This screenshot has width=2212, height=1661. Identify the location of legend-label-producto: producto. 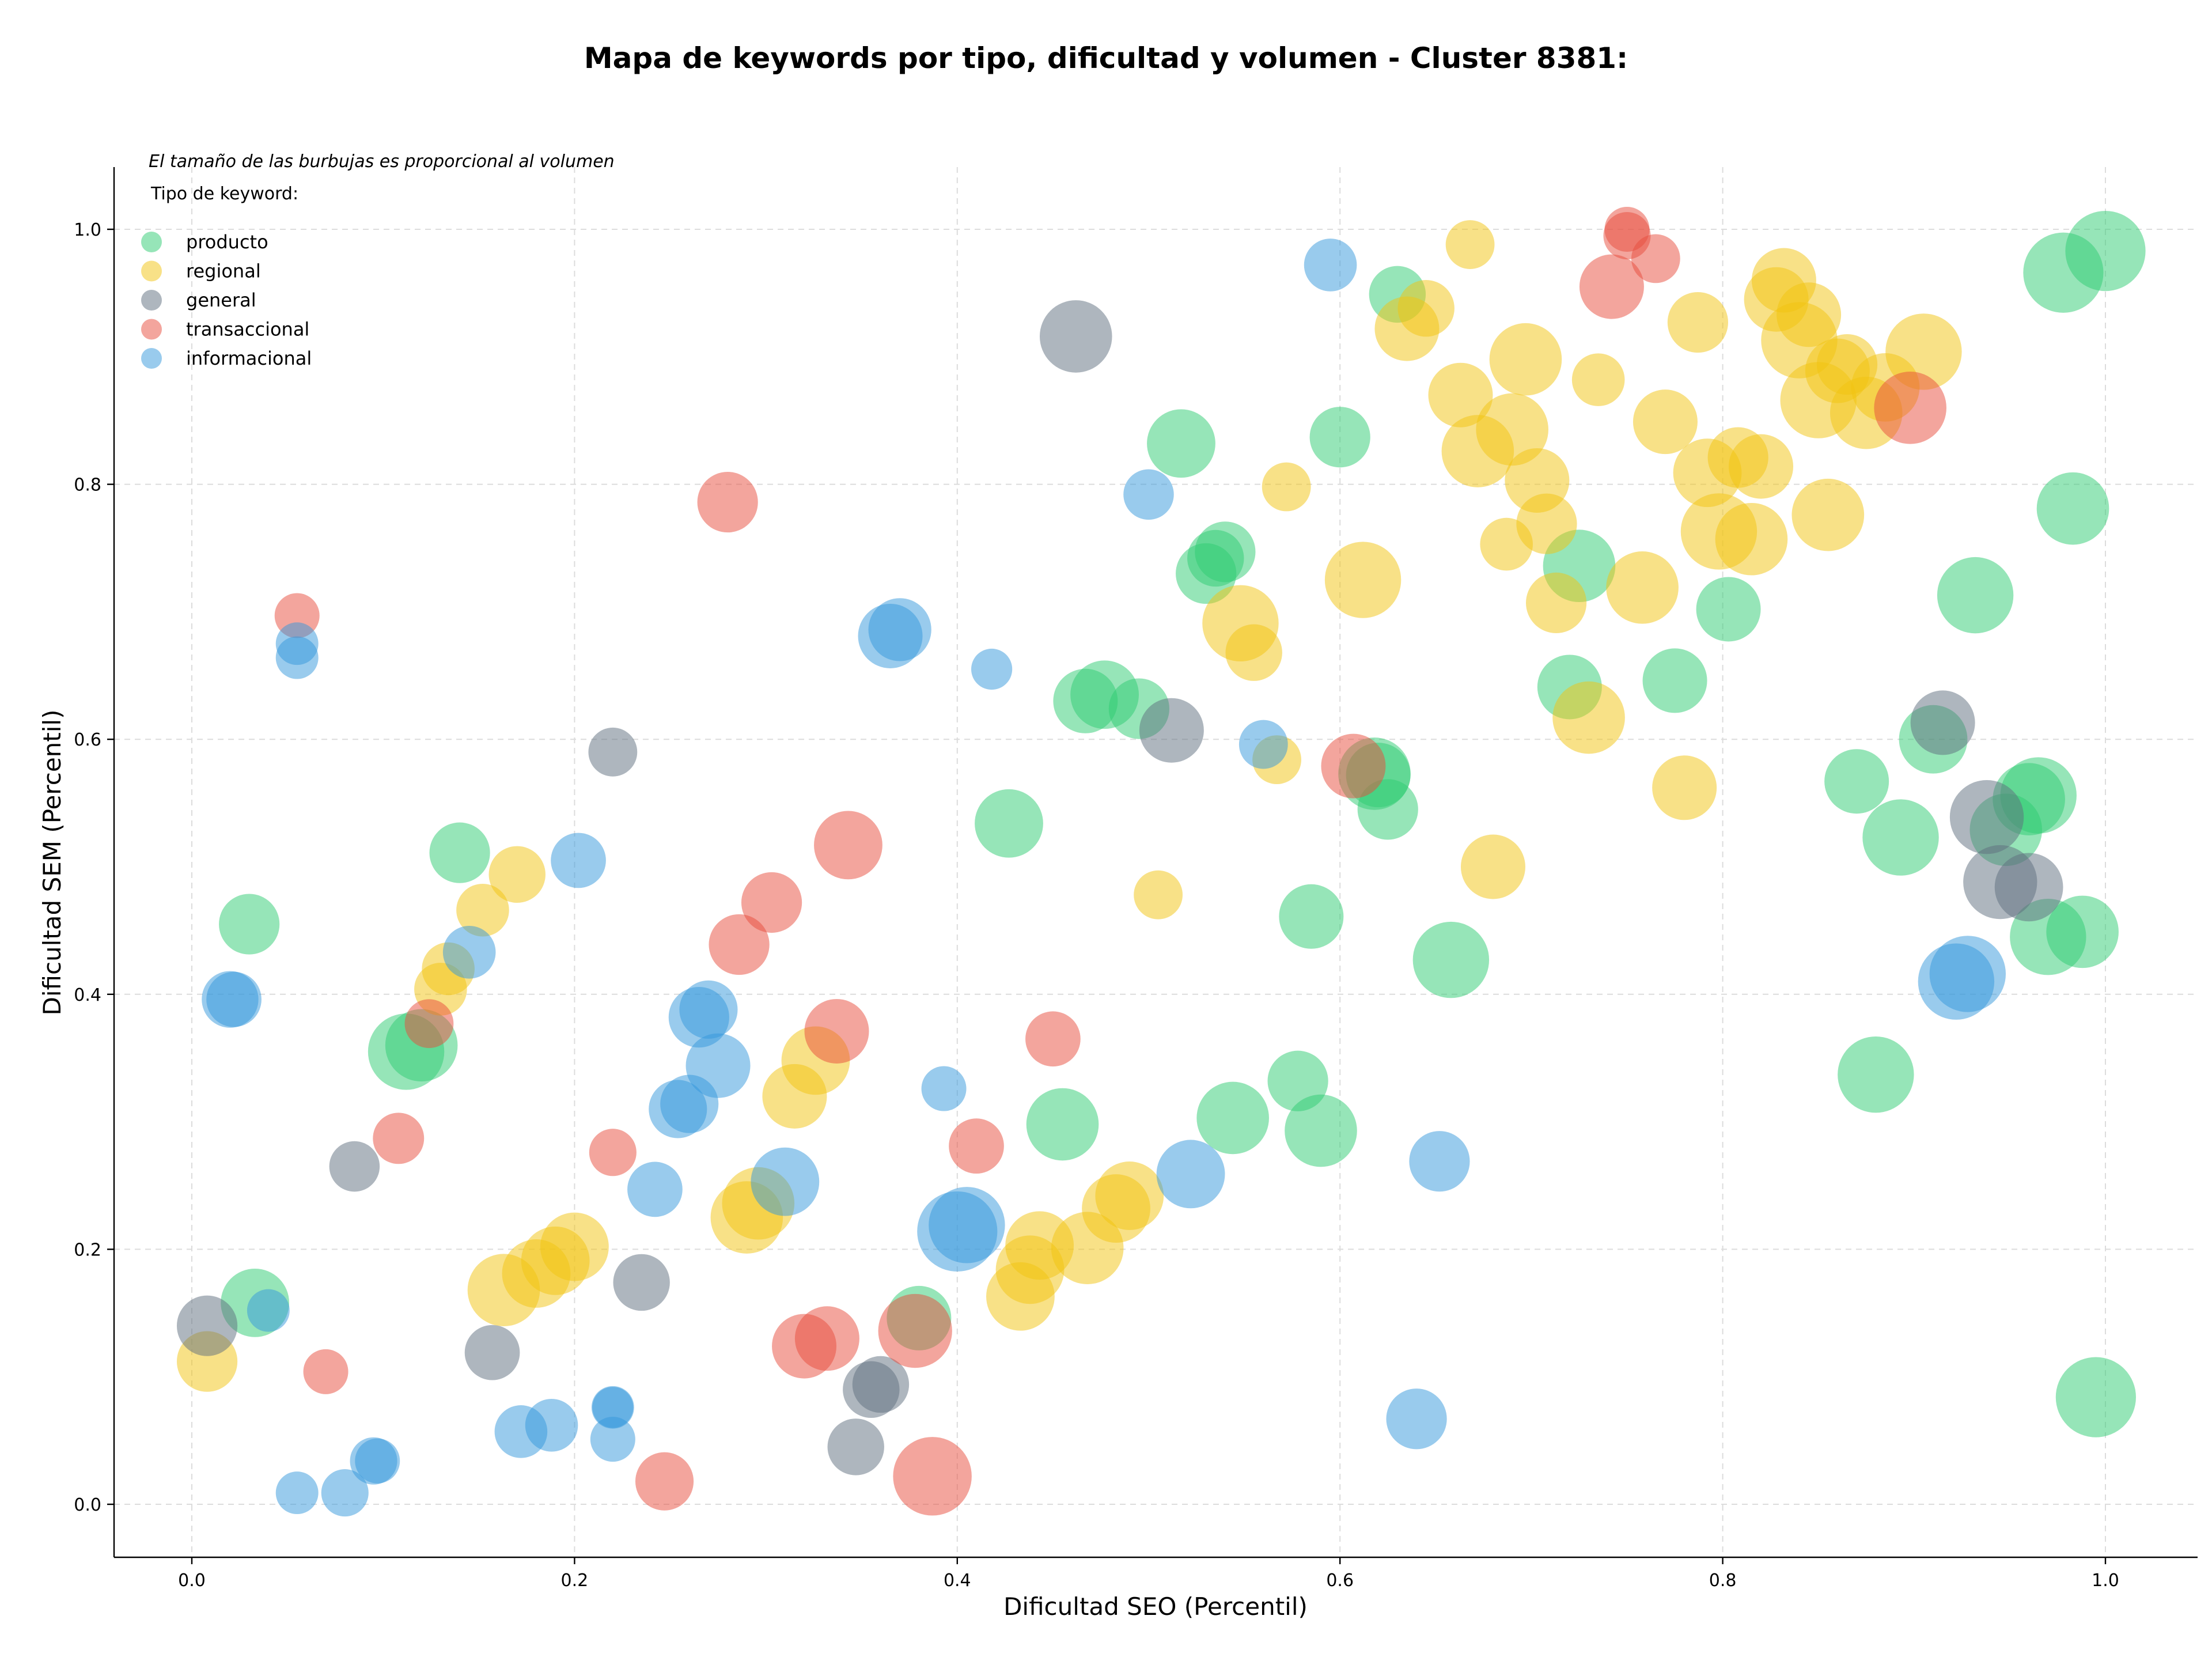
(227, 242).